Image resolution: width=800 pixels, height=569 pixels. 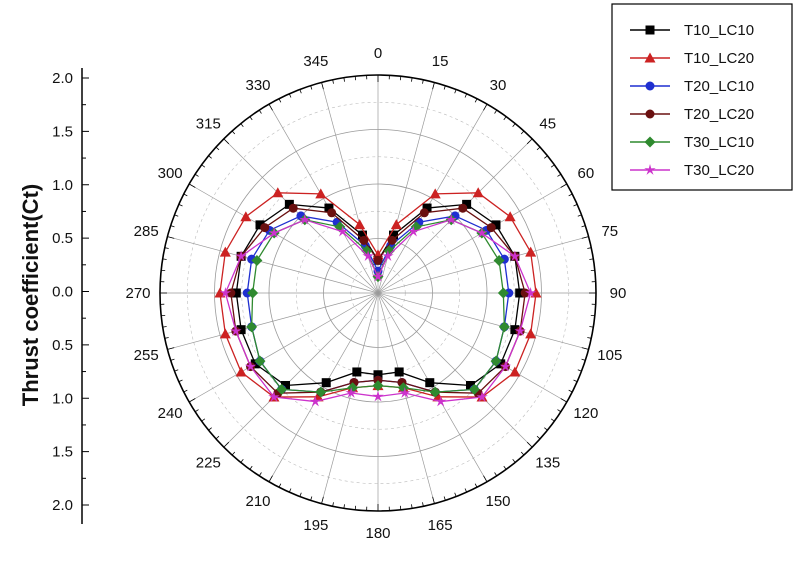 What do you see at coordinates (498, 85) in the screenshot?
I see `angle-tick-label: 30` at bounding box center [498, 85].